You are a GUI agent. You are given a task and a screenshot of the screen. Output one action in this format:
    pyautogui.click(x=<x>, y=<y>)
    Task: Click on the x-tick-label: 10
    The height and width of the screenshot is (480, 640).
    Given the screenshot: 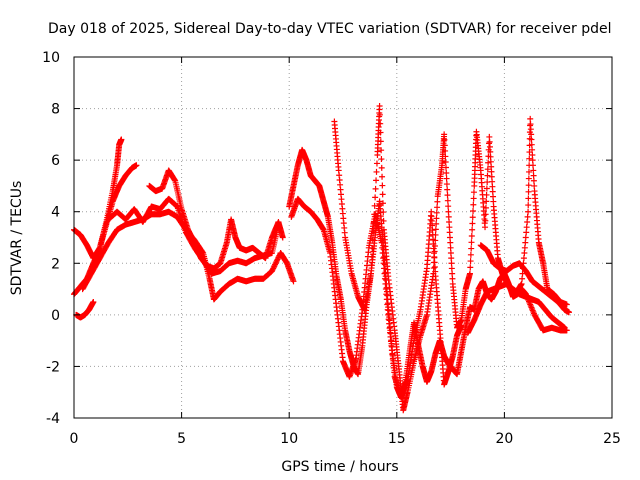 What is the action you would take?
    pyautogui.click(x=289, y=439)
    